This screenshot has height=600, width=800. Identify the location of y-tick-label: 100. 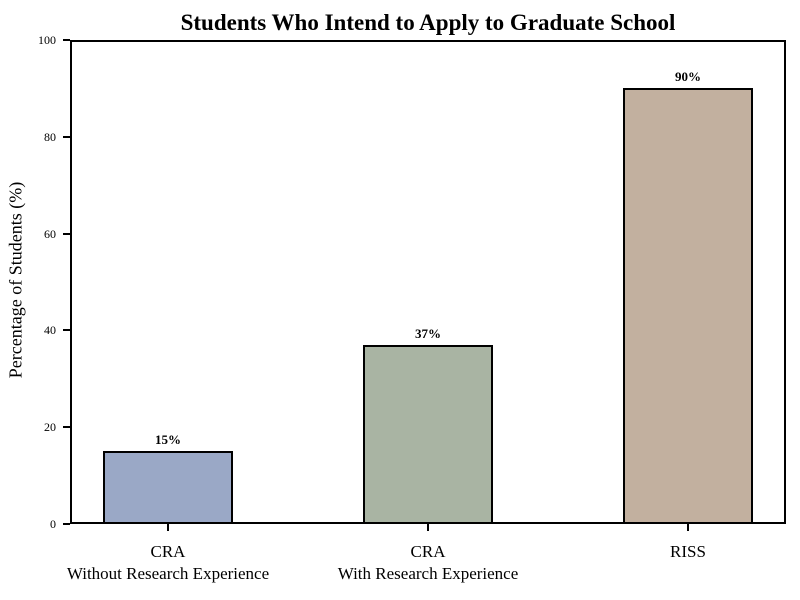
(47, 40).